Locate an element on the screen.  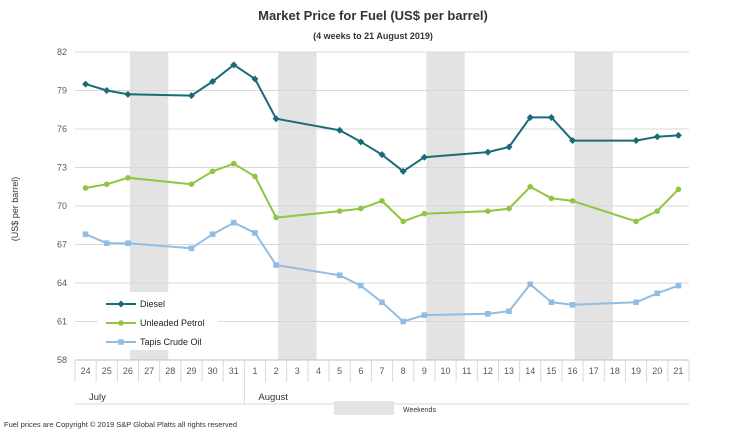
x-tick-label: 29 is located at coordinates (191, 371).